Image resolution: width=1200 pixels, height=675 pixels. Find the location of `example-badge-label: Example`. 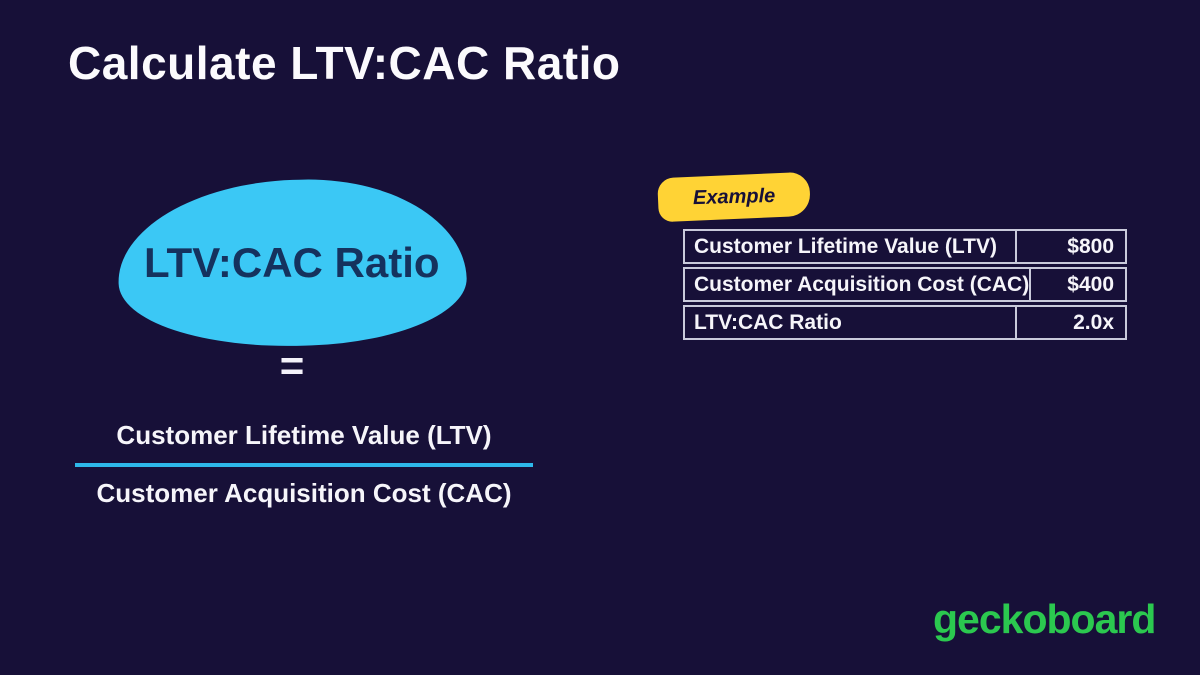

example-badge-label: Example is located at coordinates (734, 196).